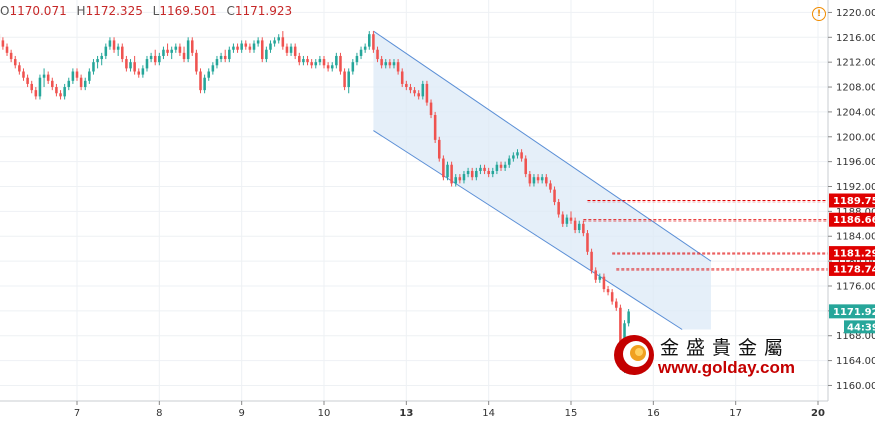 The width and height of the screenshot is (875, 424). I want to click on close-label: C, so click(230, 11).